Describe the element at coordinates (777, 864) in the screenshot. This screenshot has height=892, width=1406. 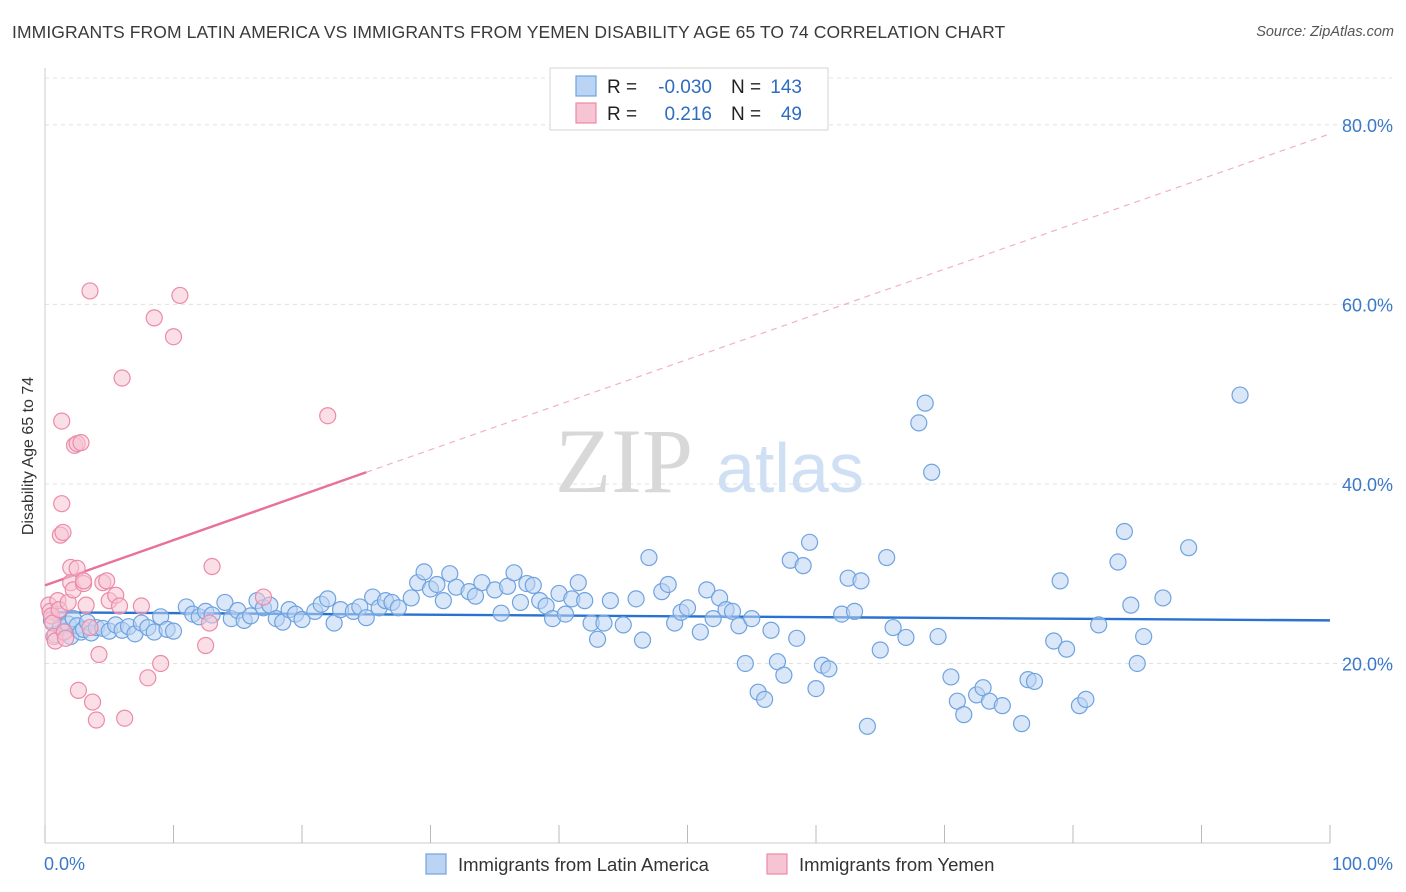
I see `legend-swatch-yemen` at that location.